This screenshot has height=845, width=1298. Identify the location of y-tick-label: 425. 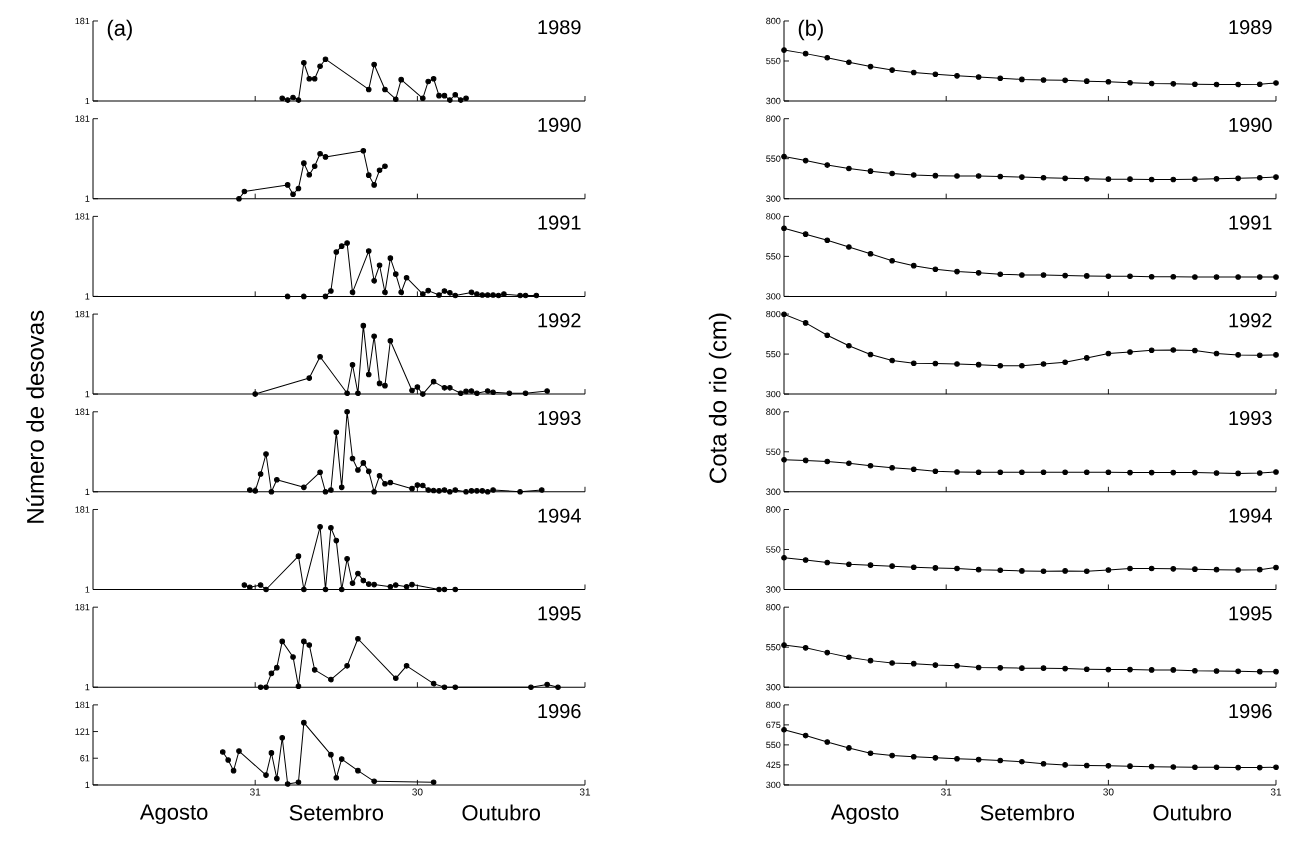
(773, 765).